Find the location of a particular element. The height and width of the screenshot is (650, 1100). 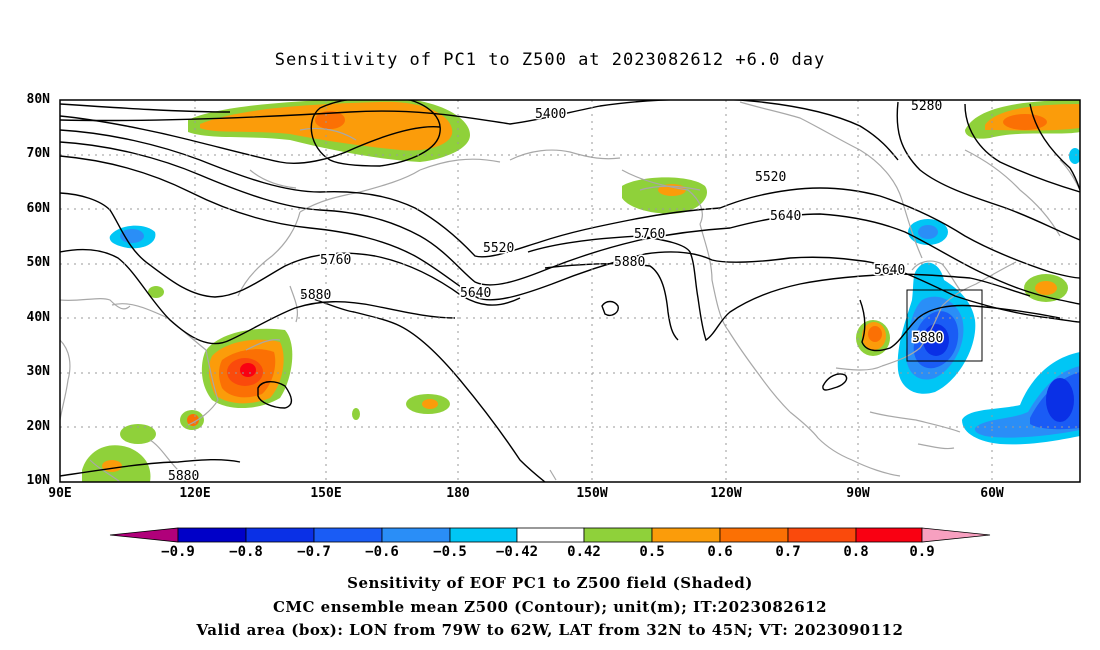

colorbar-label: −0.9 is located at coordinates (178, 552).